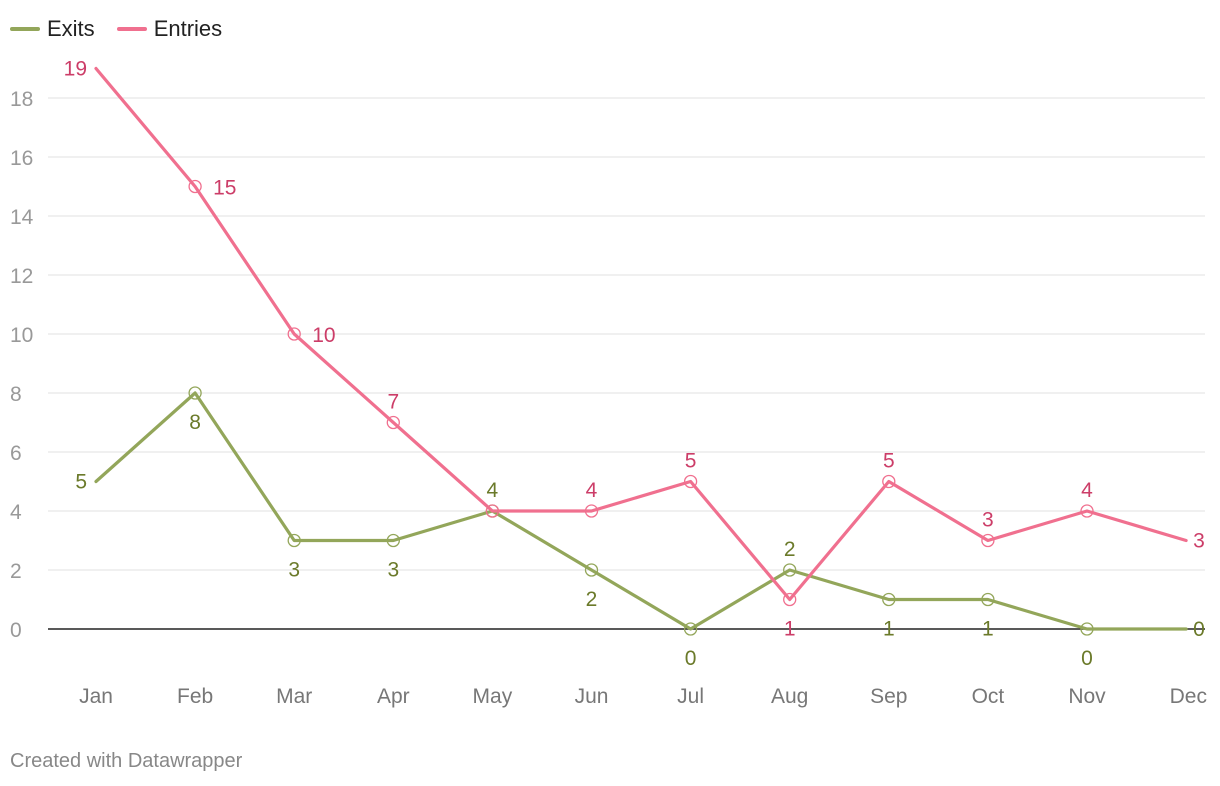 The width and height of the screenshot is (1220, 786). Describe the element at coordinates (1188, 696) in the screenshot. I see `x-tick-label: Dec` at that location.